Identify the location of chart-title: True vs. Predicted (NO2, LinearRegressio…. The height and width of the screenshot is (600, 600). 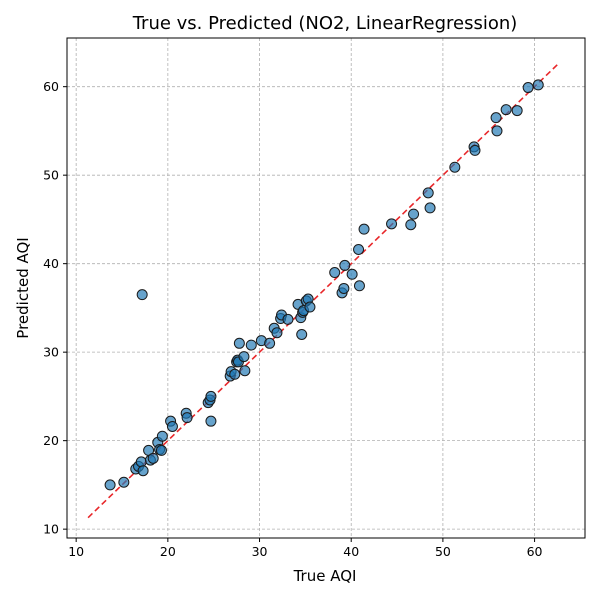
(325, 23).